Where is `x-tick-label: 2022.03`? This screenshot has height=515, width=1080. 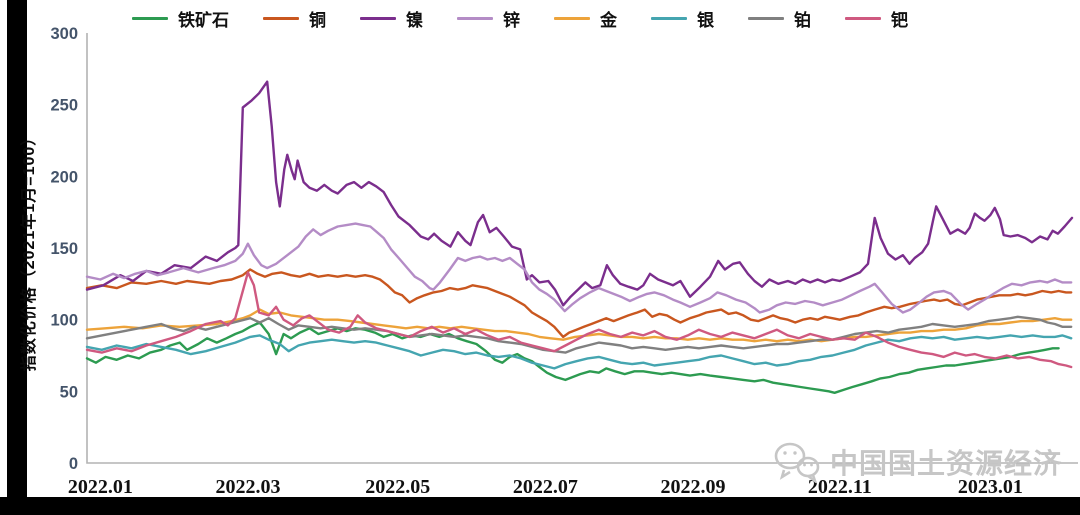 x-tick-label: 2022.03 is located at coordinates (247, 486).